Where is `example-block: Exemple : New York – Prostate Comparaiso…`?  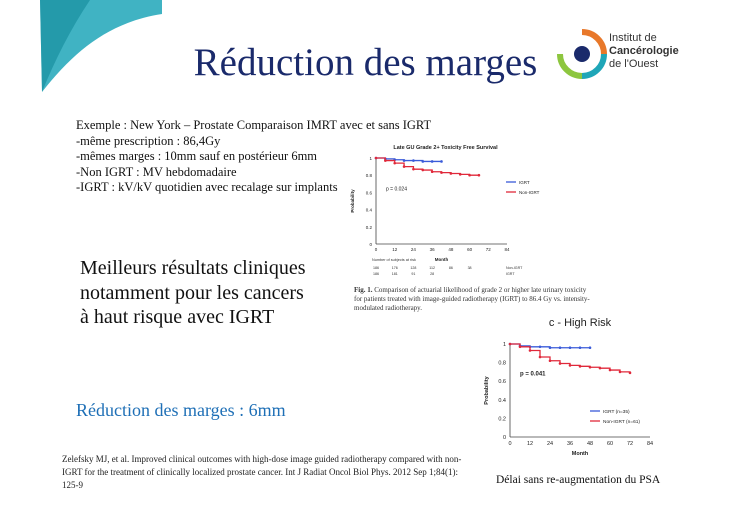
example-block: Exemple : New York – Prostate Comparaiso… is located at coordinates (253, 157).